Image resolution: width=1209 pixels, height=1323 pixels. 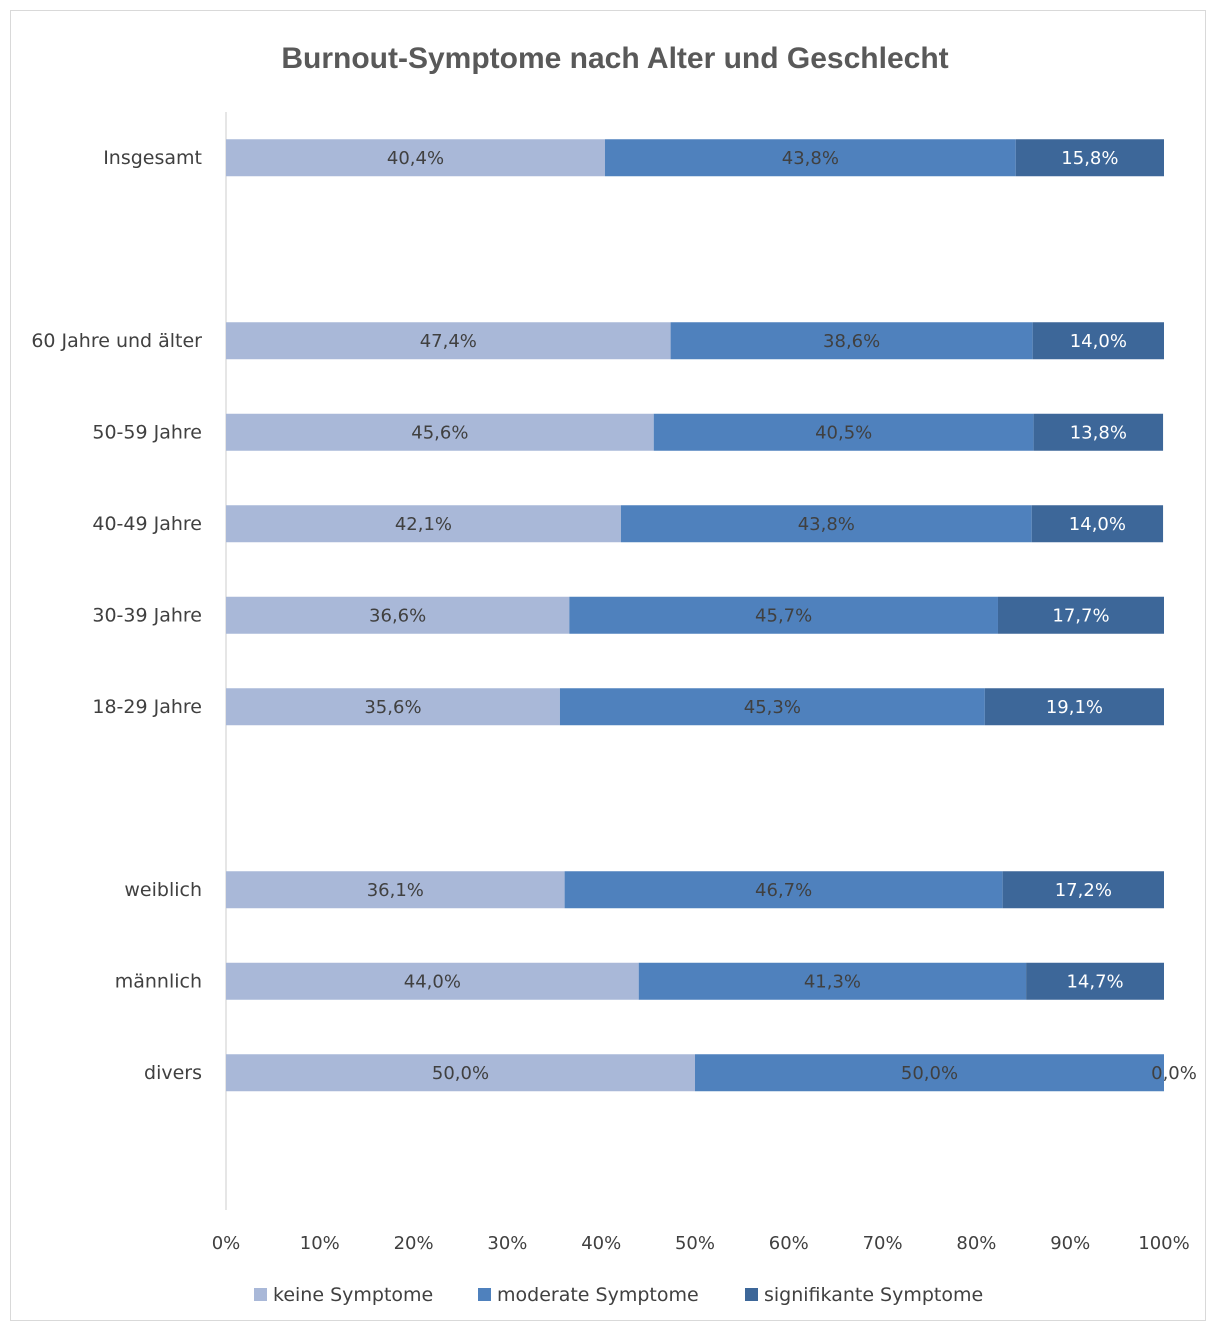 What do you see at coordinates (695, 1243) in the screenshot?
I see `x-tick-label: 50%` at bounding box center [695, 1243].